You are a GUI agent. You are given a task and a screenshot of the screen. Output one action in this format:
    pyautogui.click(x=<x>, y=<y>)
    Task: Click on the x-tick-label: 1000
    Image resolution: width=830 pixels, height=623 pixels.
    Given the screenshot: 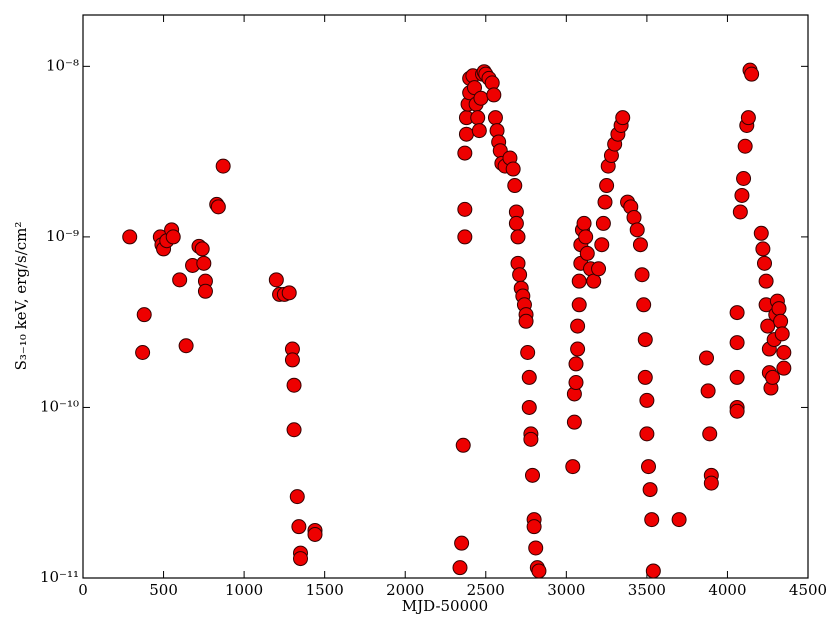 What is the action you would take?
    pyautogui.click(x=244, y=590)
    